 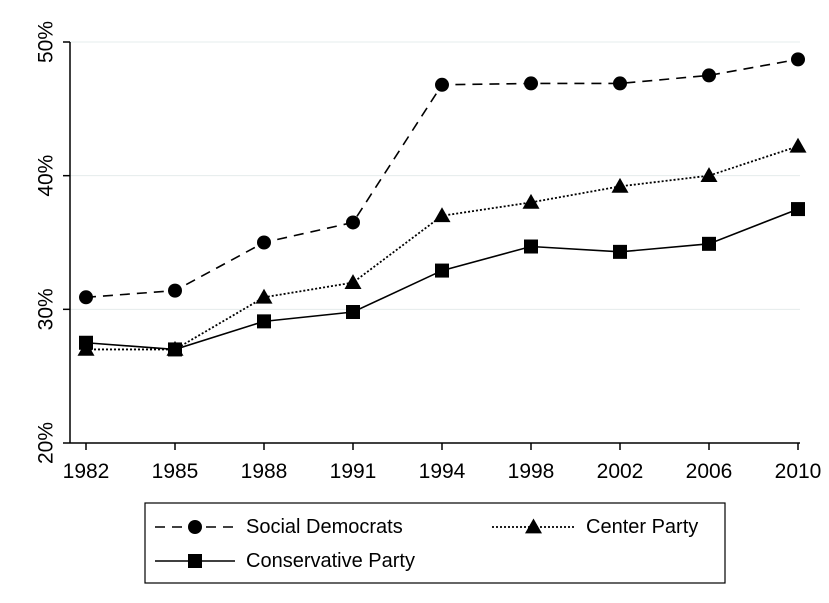 I want to click on x-tick-label: 1998, so click(x=531, y=471).